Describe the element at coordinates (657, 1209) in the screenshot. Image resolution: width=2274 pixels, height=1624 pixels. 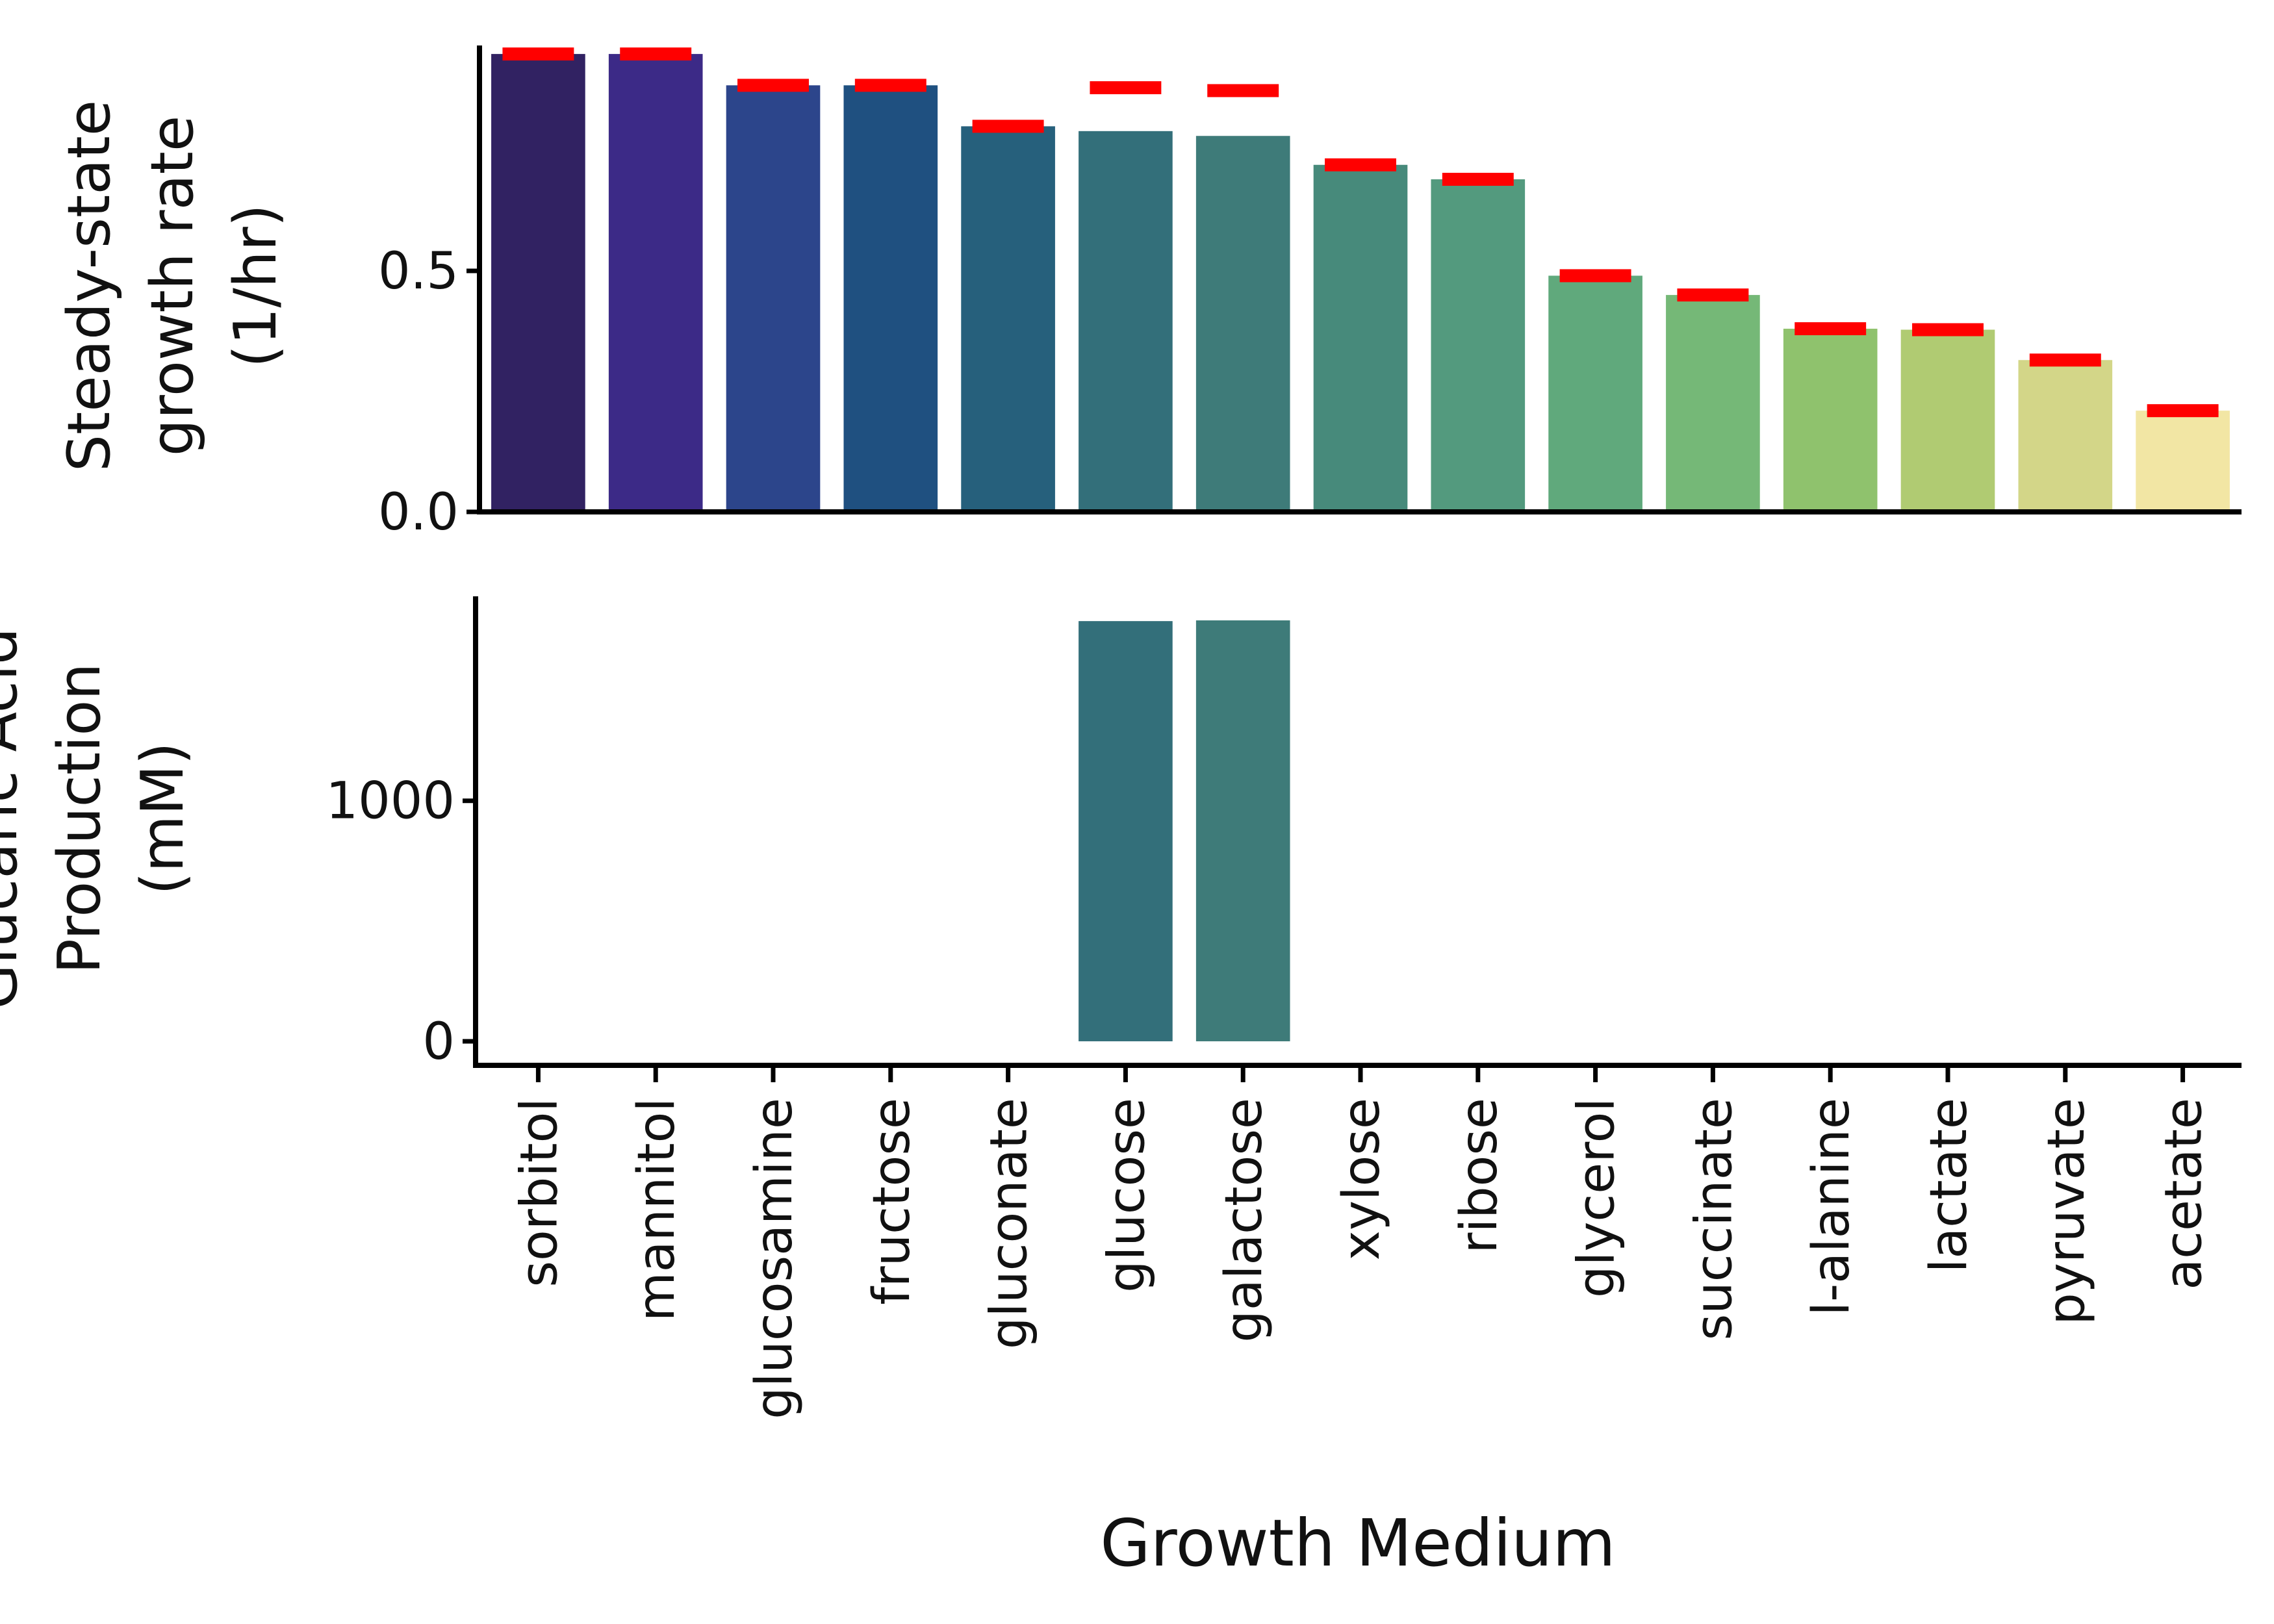
I see `x-tick-label-mannitol: mannitol` at that location.